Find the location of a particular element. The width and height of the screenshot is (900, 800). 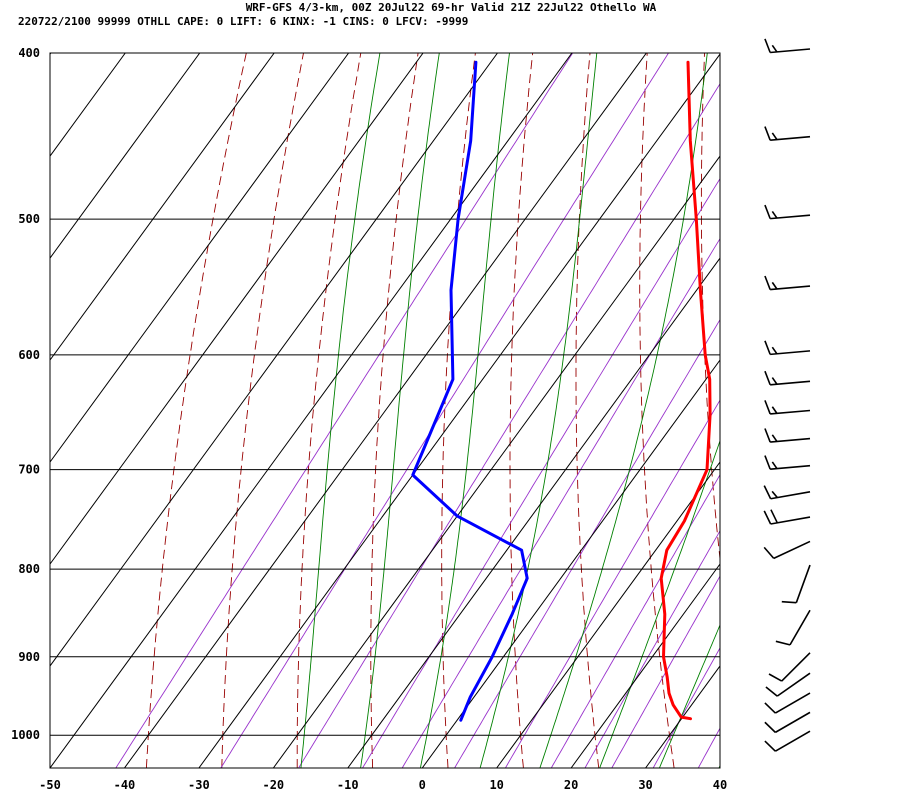

y-tick-label: 700 is located at coordinates (29, 470).